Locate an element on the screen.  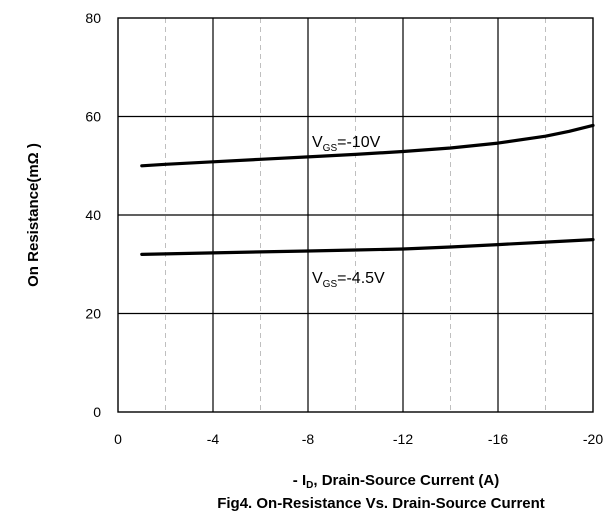
series-label-2: VGS=-4.5V is located at coordinates (348, 280).